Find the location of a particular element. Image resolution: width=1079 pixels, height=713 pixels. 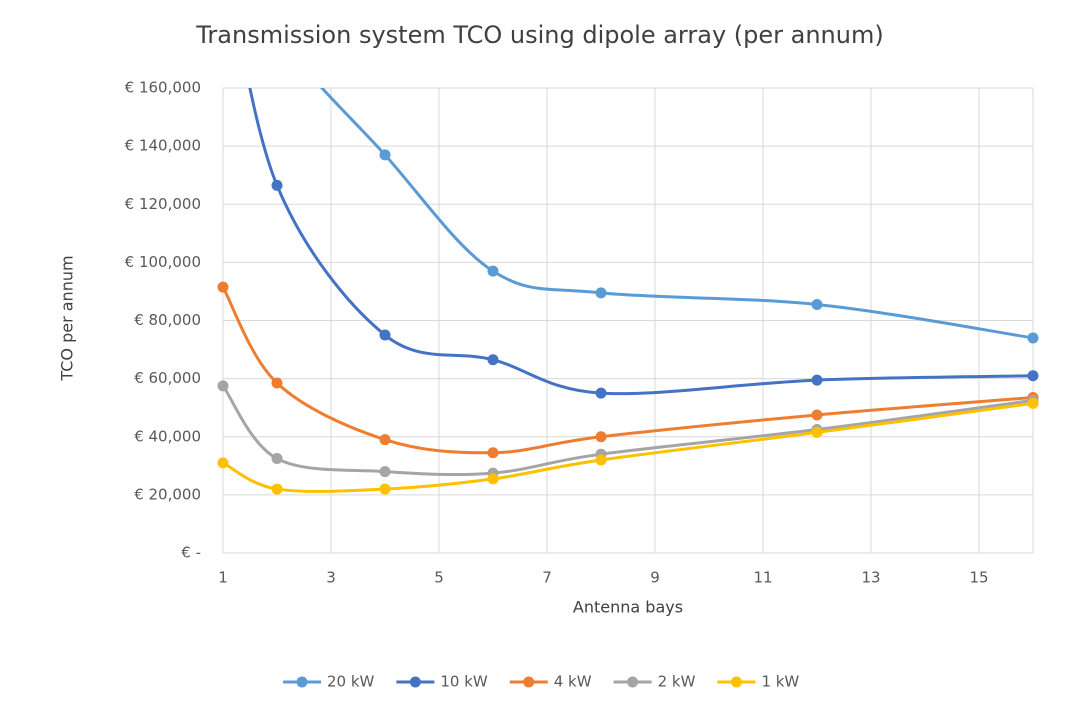

x-tick-label: 9 is located at coordinates (655, 578).